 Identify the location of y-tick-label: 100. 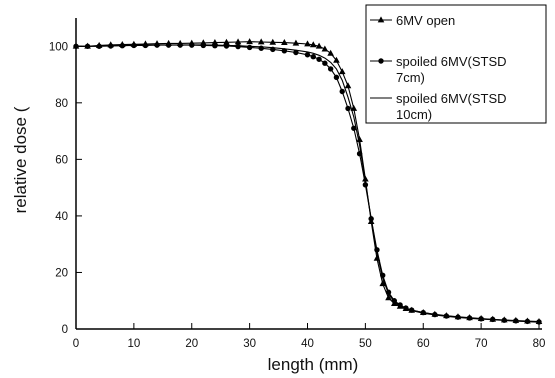
(58, 47).